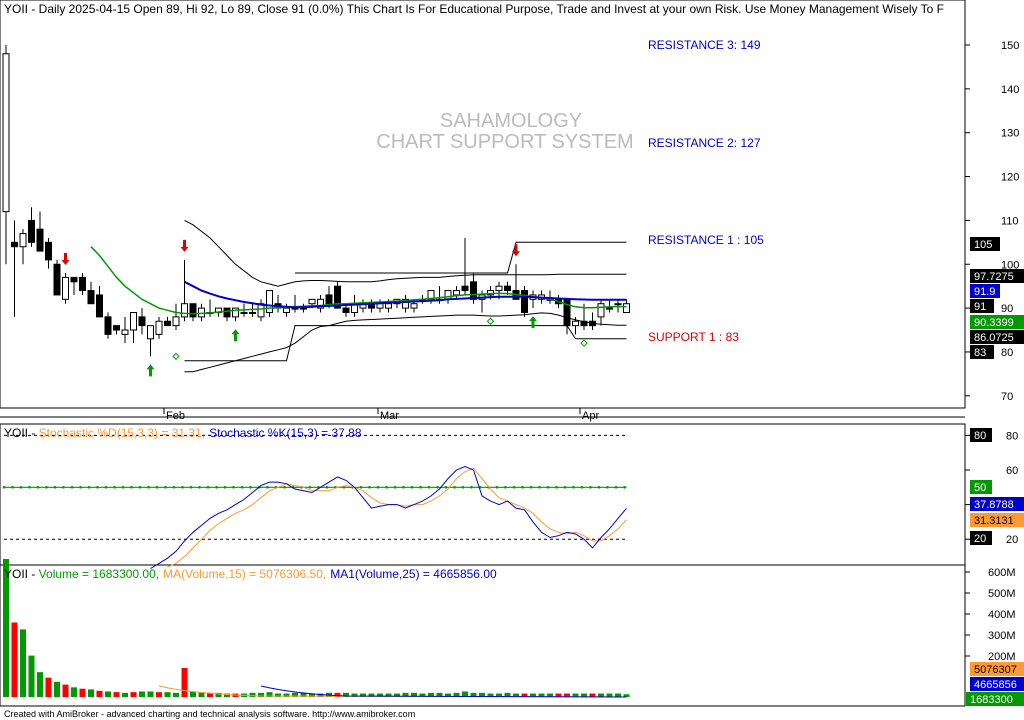 The image size is (1024, 720). I want to click on axis-tag-105: 105, so click(985, 244).